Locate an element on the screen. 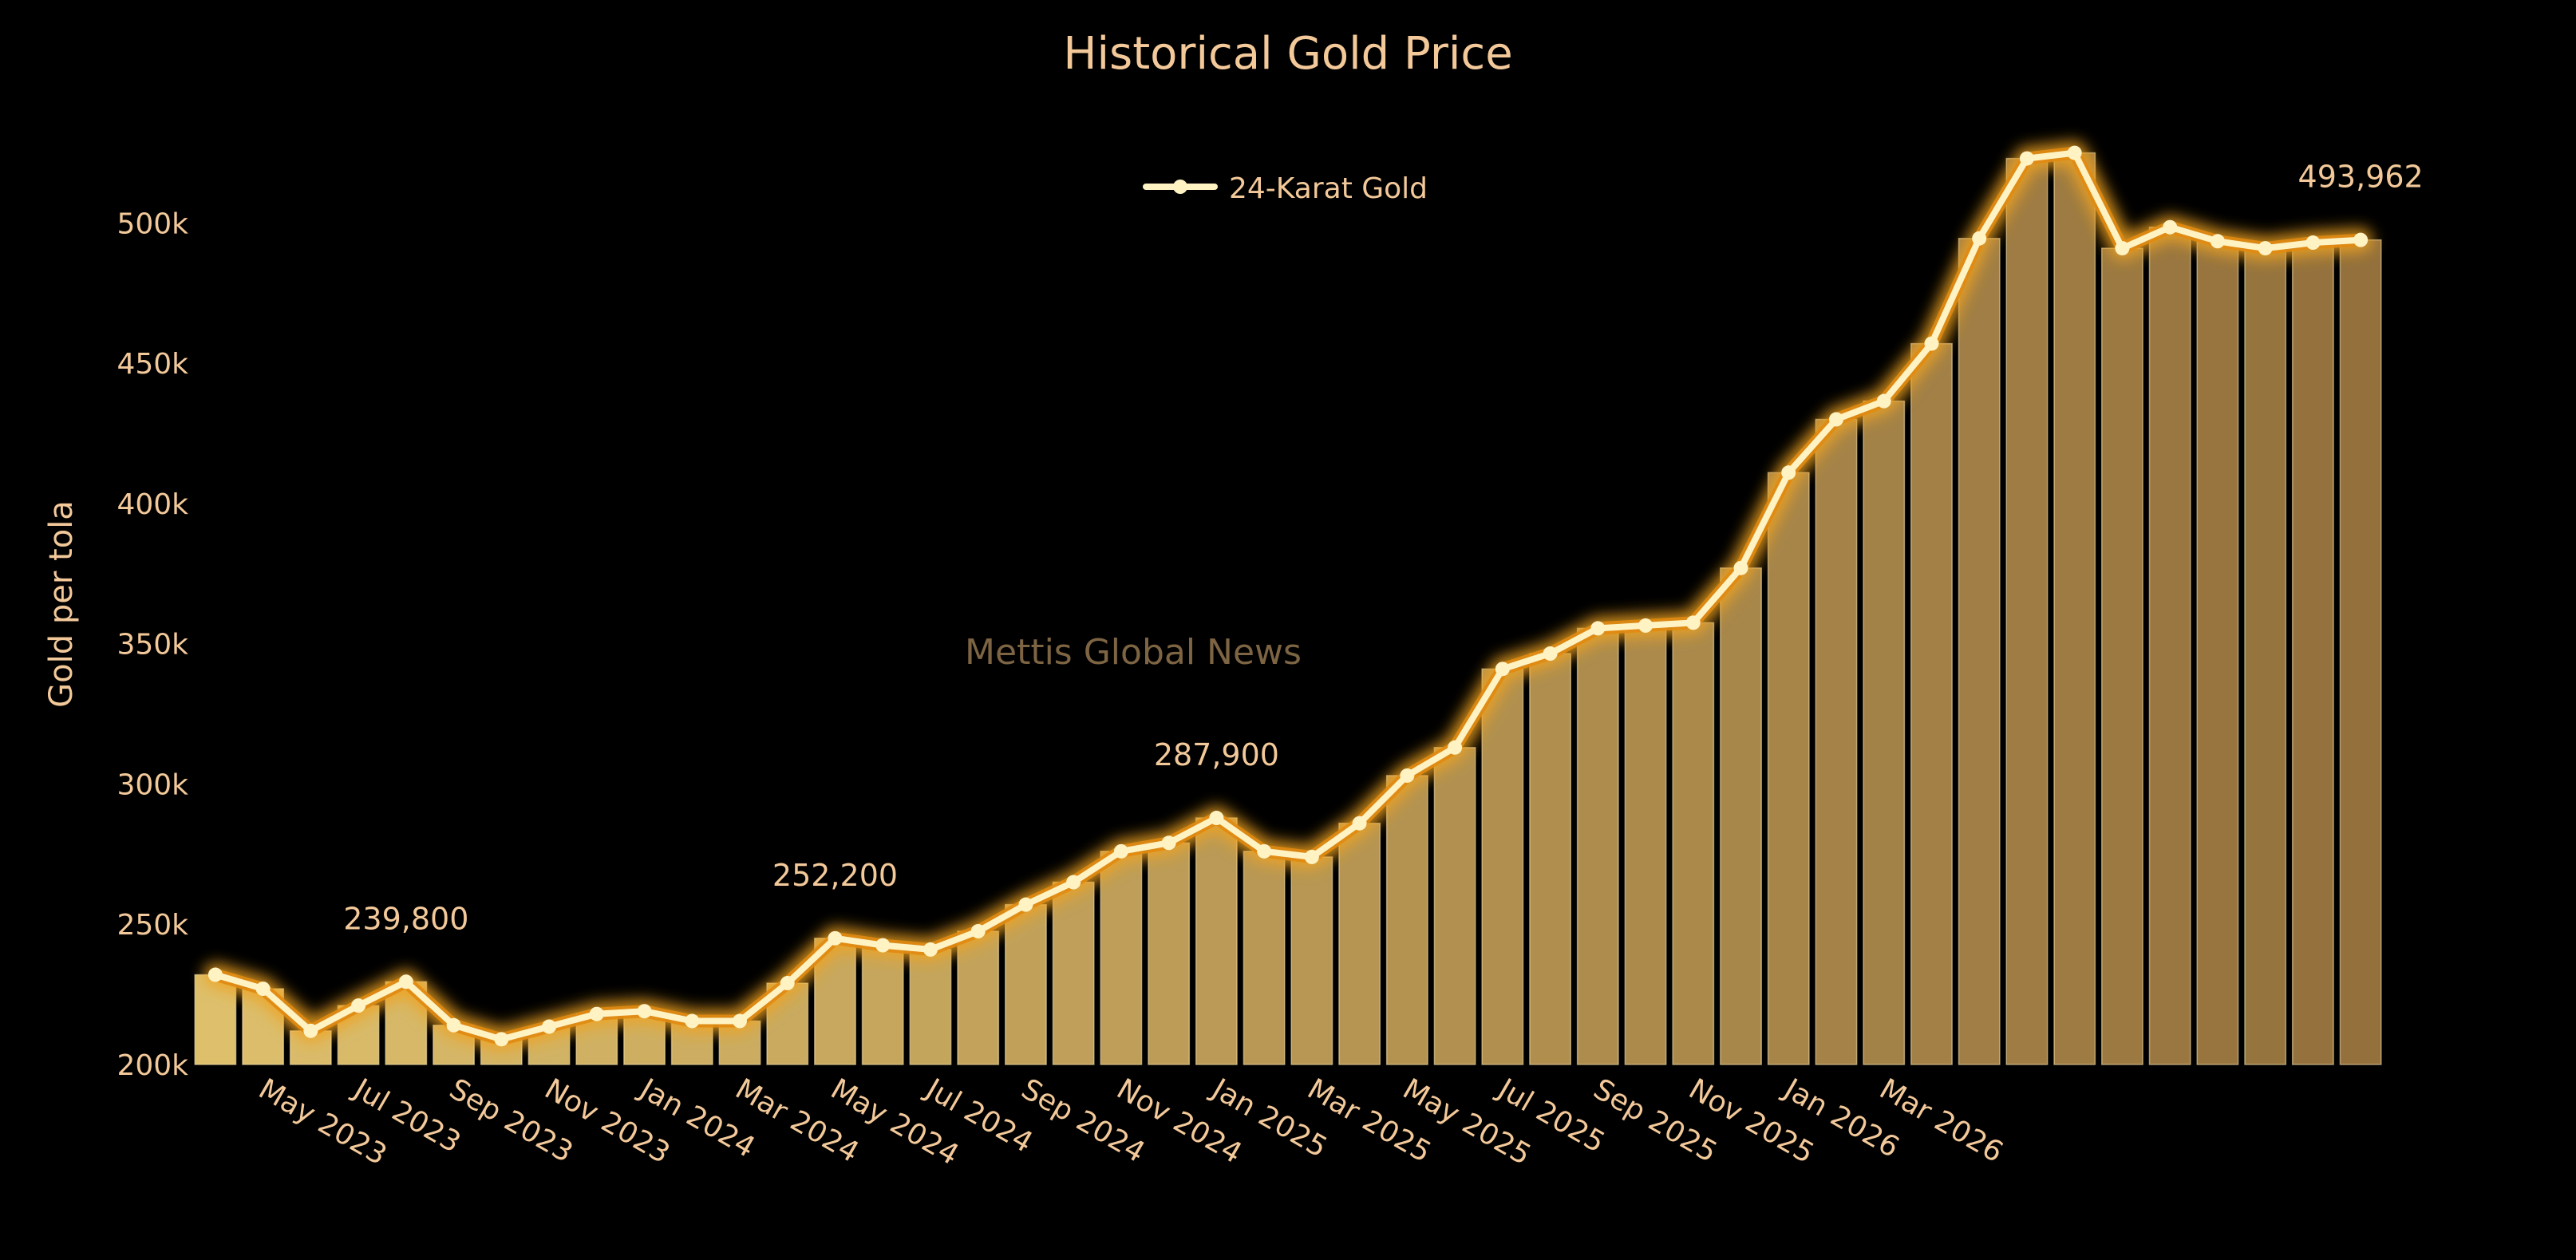 The height and width of the screenshot is (1260, 2576). x-tick-label: Mar 2026 is located at coordinates (1941, 1121).